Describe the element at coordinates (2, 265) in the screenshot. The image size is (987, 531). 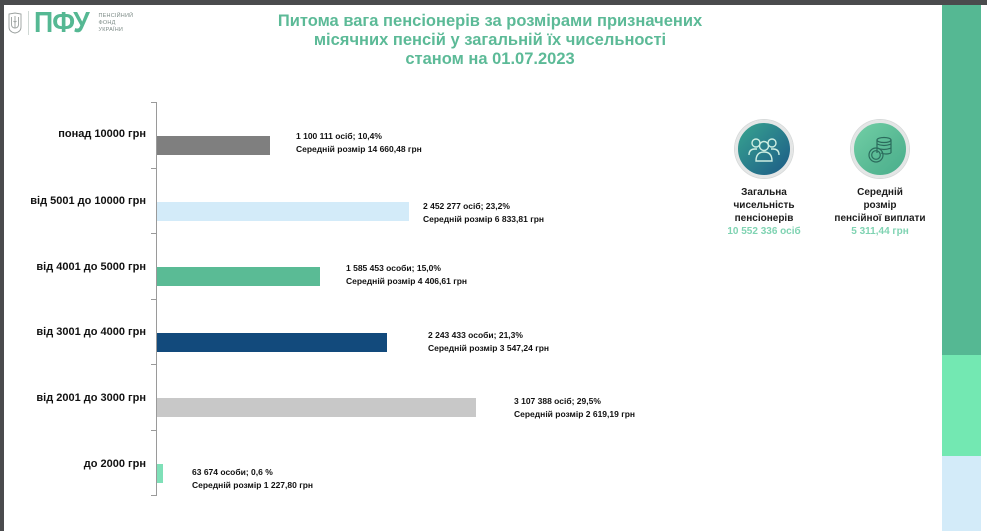
I see `window-left-border` at that location.